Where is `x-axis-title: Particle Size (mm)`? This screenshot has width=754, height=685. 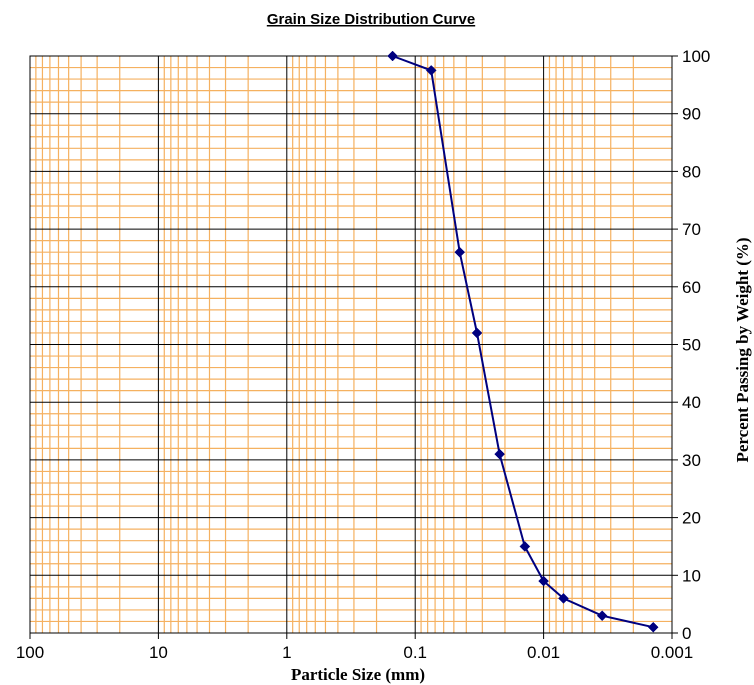
x-axis-title: Particle Size (mm) is located at coordinates (358, 674).